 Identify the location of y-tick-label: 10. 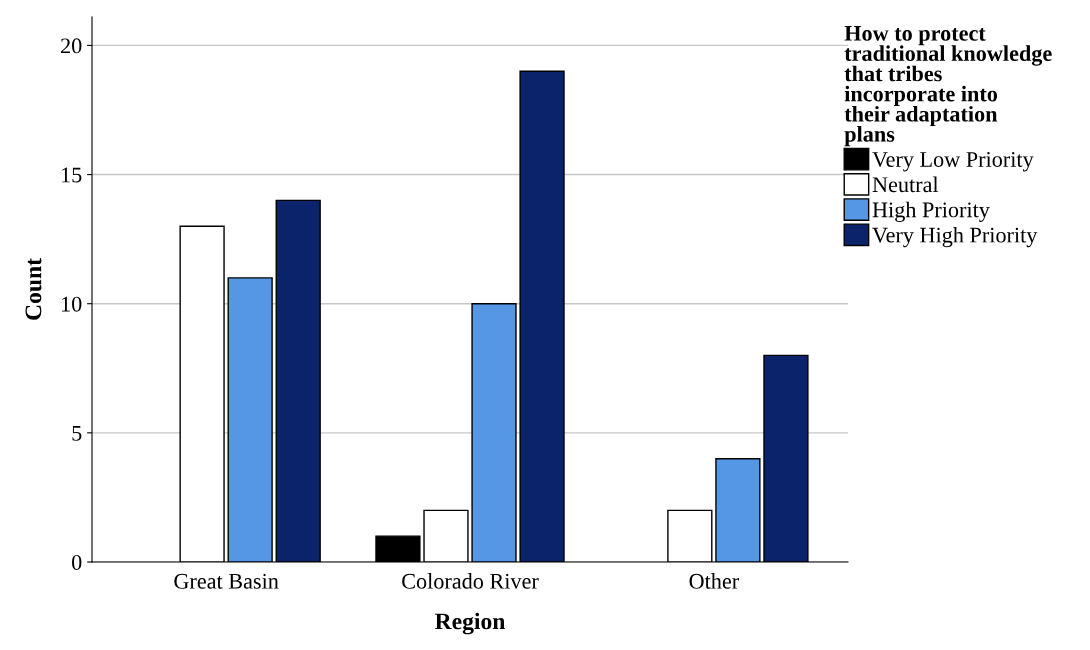
(72, 304).